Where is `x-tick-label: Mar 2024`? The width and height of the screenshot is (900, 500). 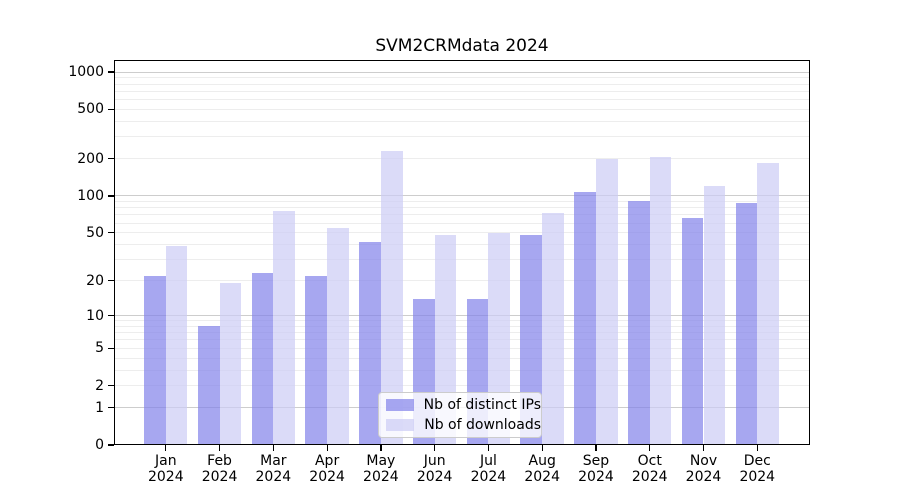
x-tick-label: Mar 2024 is located at coordinates (273, 469).